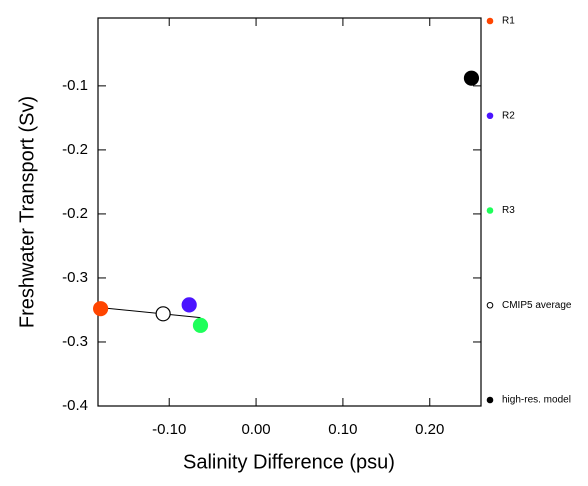 This screenshot has width=588, height=486. Describe the element at coordinates (536, 400) in the screenshot. I see `legend-label: high-res. model` at that location.